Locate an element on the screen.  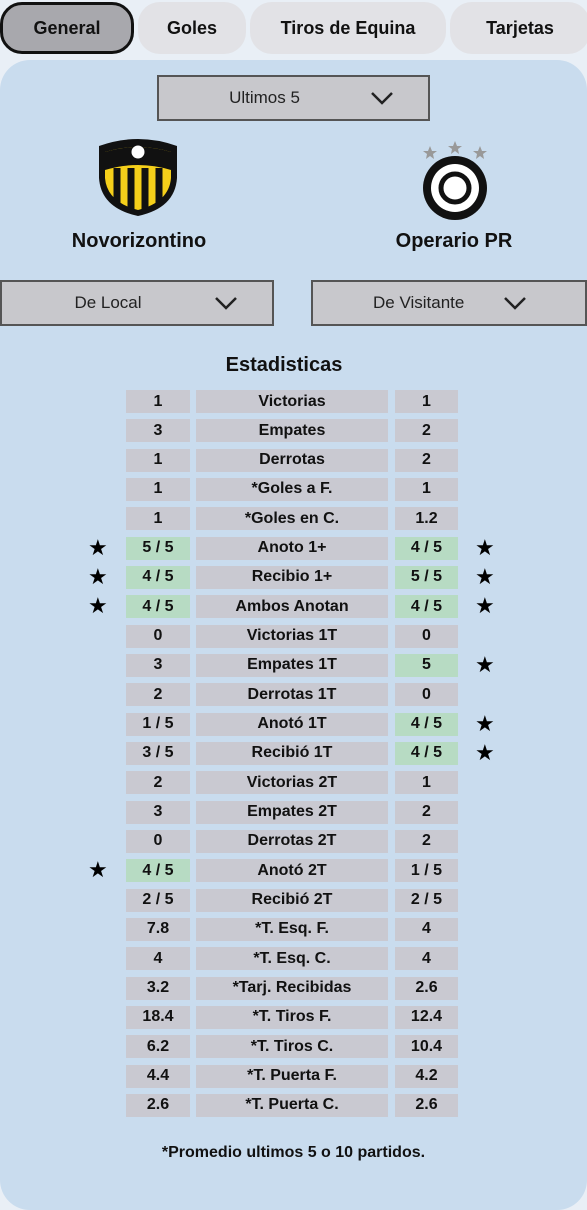
home-value: 18.4 is located at coordinates (158, 1017).